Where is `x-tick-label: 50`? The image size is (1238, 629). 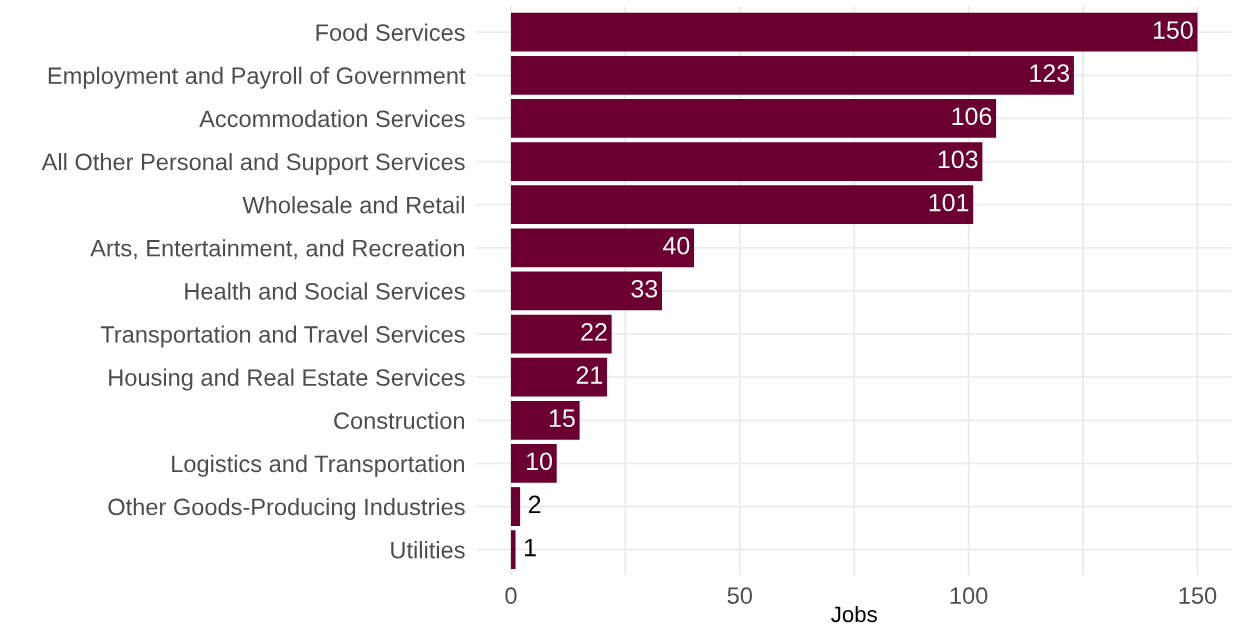 x-tick-label: 50 is located at coordinates (740, 595).